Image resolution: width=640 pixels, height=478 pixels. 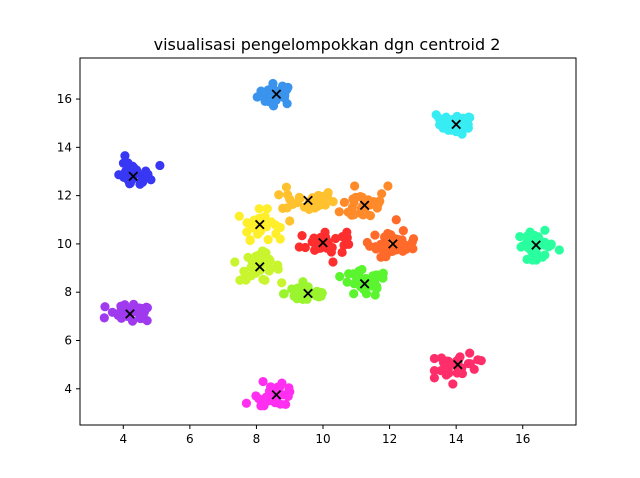 What do you see at coordinates (64, 147) in the screenshot?
I see `y-tick-label: 14` at bounding box center [64, 147].